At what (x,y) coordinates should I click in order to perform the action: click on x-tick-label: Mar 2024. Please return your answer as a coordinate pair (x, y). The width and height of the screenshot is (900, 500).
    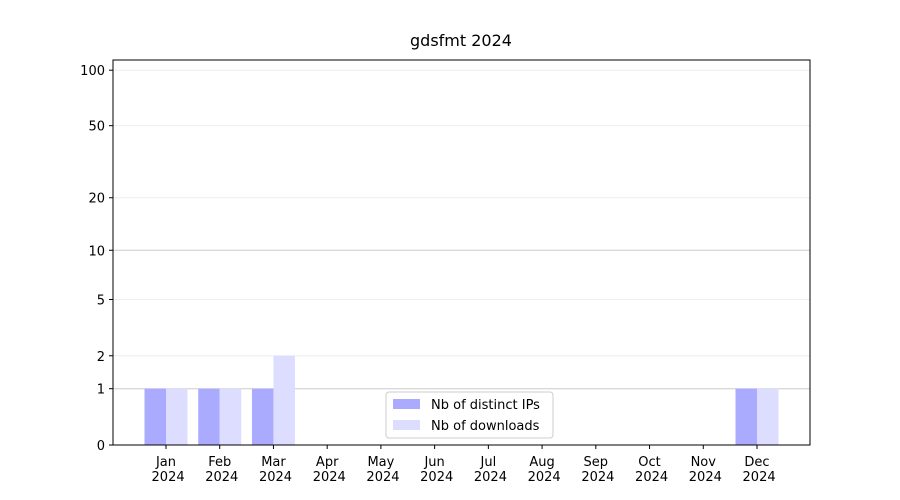
    Looking at the image, I should click on (273, 470).